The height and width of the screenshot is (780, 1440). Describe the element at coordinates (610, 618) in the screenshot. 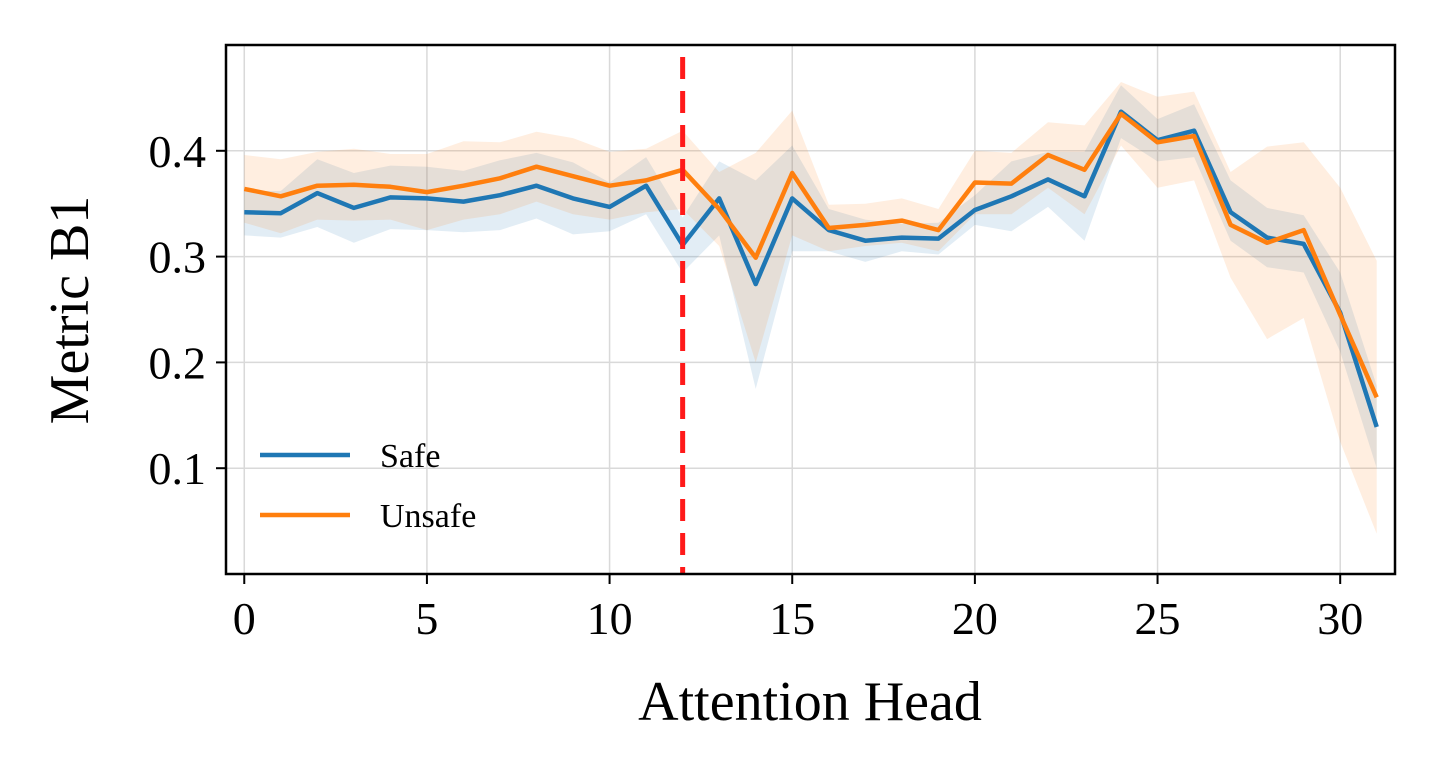

I see `x-tick-label: 10` at that location.